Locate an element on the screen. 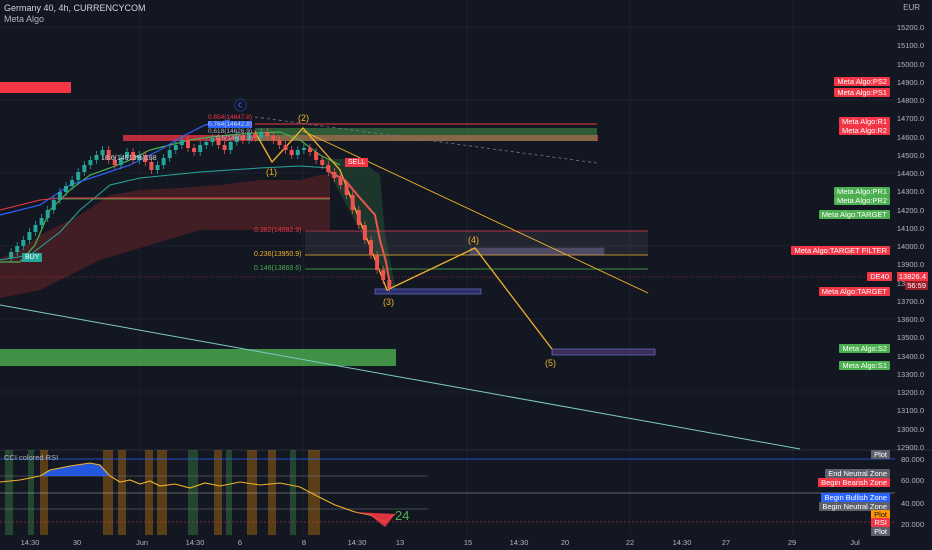 The height and width of the screenshot is (550, 932). tag-ps2: Meta Algo:PS2 is located at coordinates (862, 81).